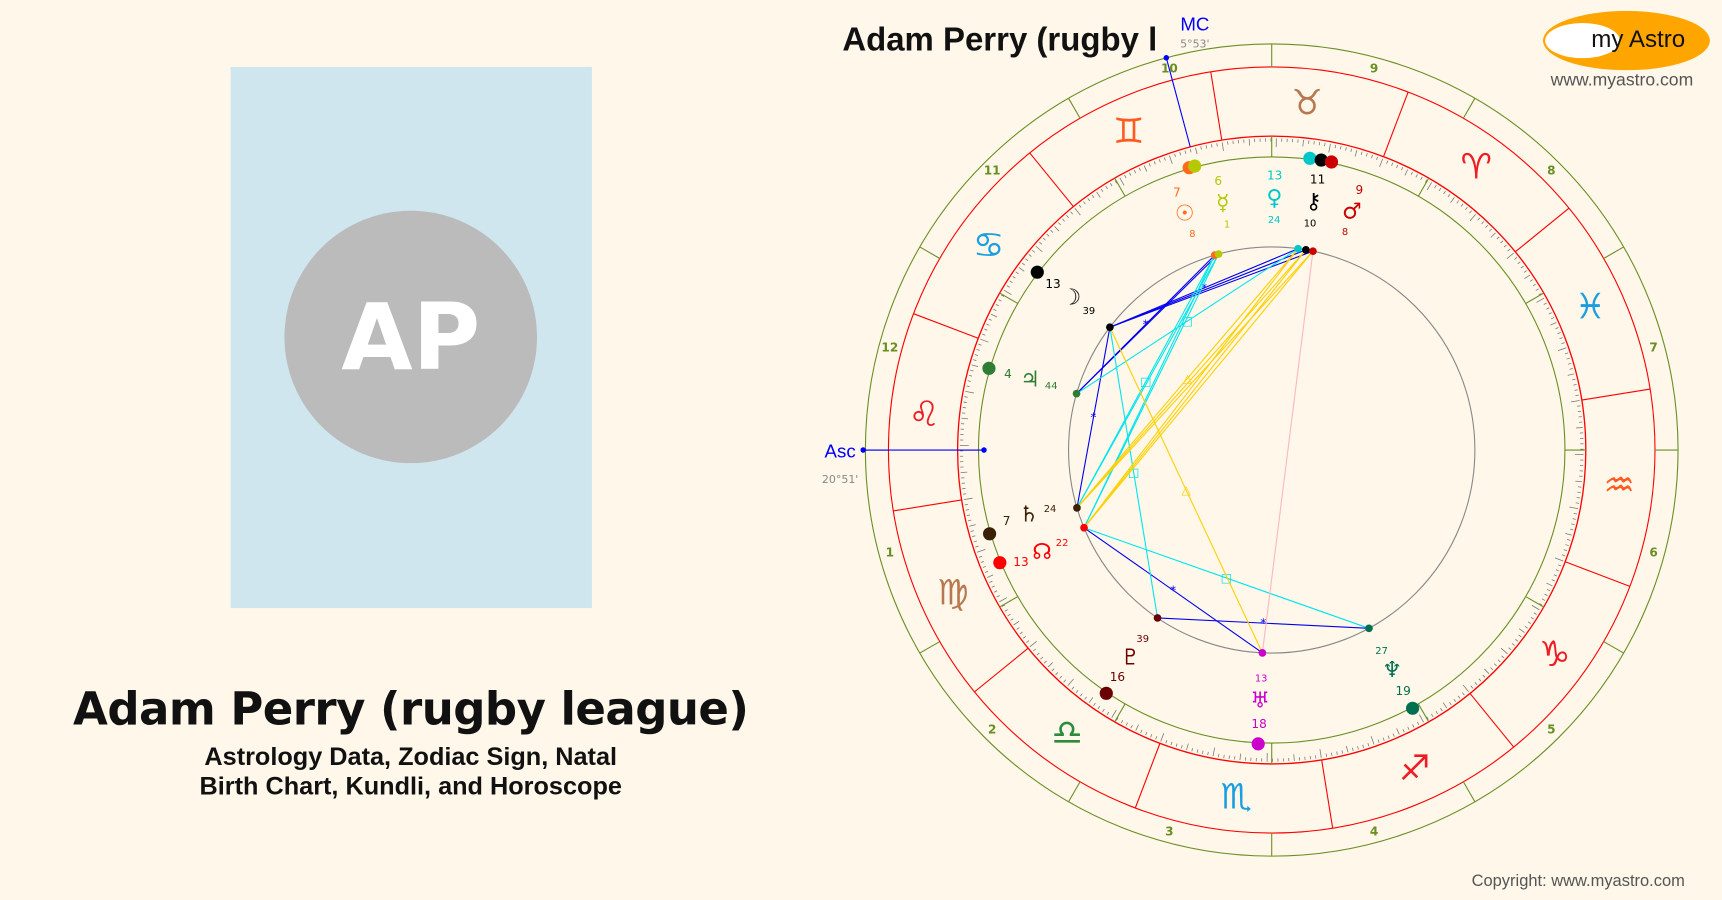 This screenshot has width=1722, height=900. I want to click on aspect-point-moon, so click(1110, 327).